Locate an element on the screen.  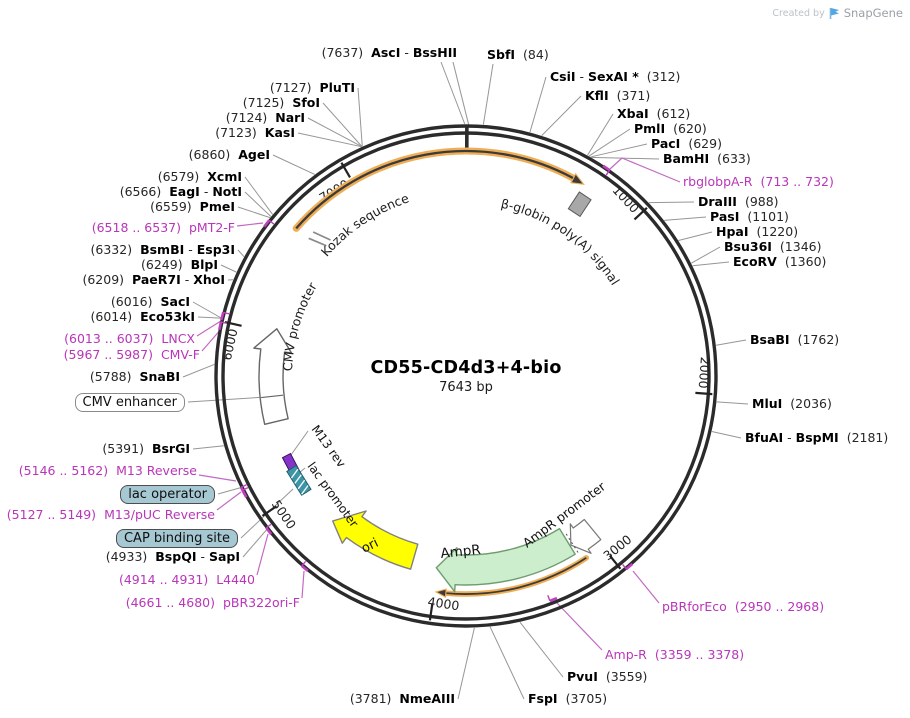
site-name: AscI is located at coordinates (386, 52).